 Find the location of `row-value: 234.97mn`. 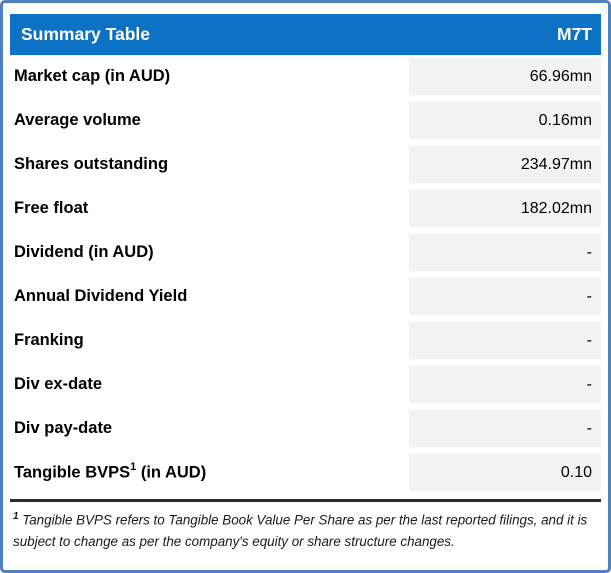

row-value: 234.97mn is located at coordinates (556, 164).